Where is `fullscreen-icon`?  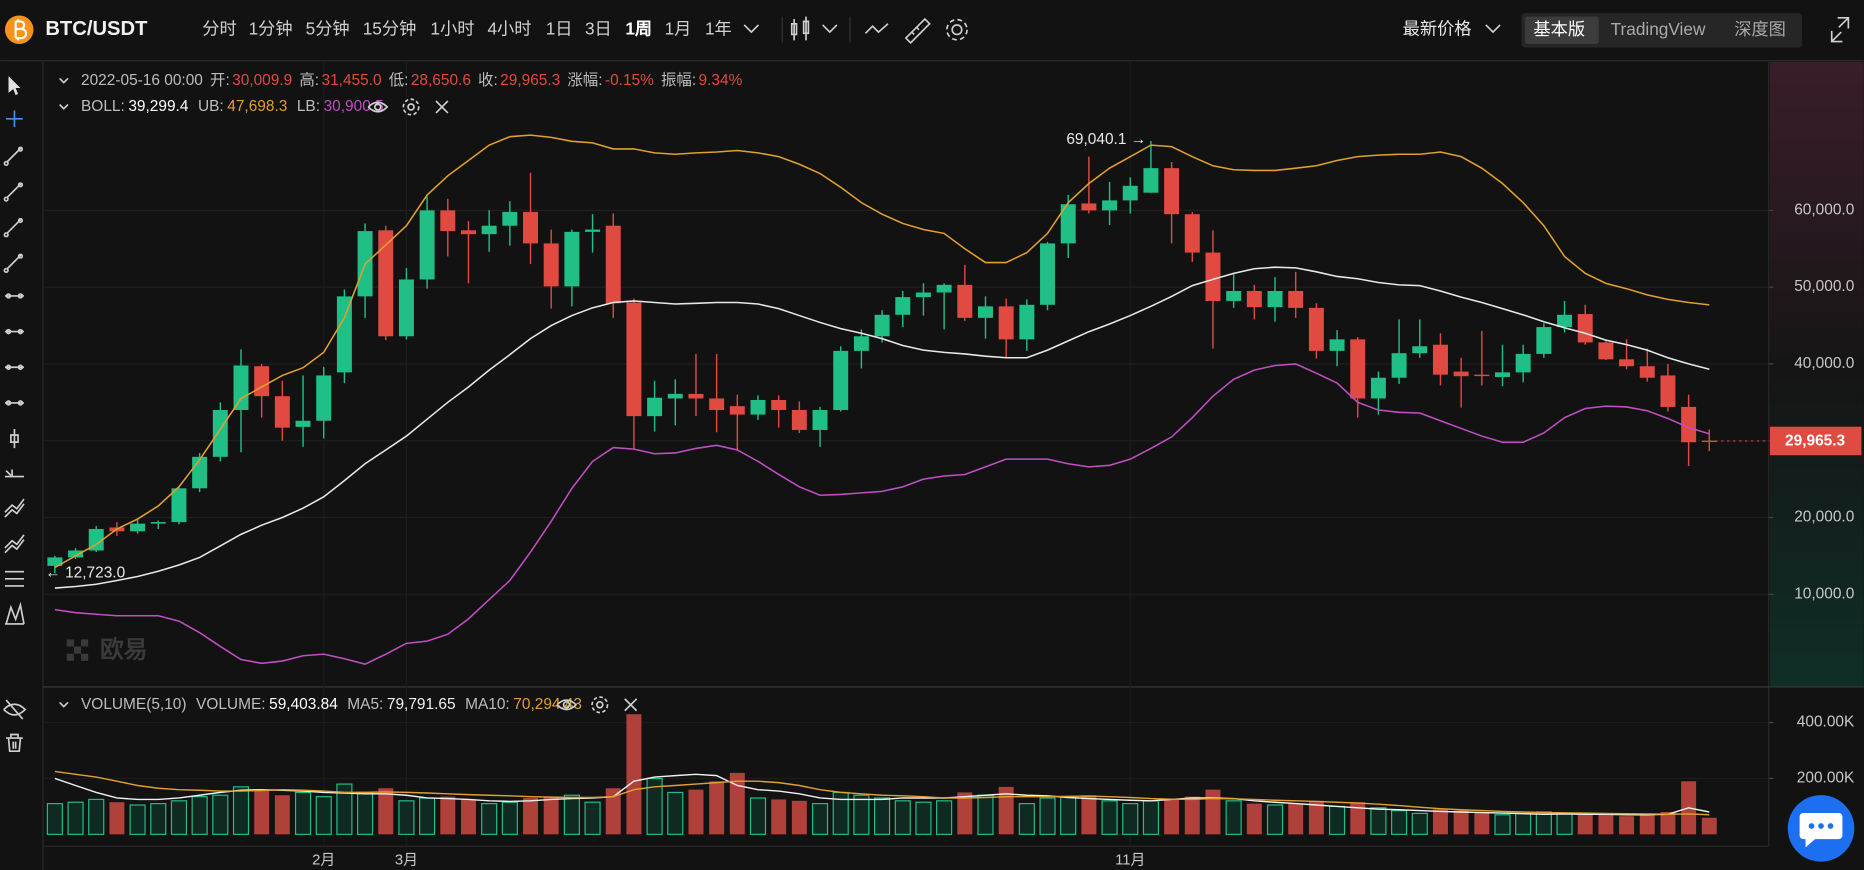
fullscreen-icon is located at coordinates (1840, 29).